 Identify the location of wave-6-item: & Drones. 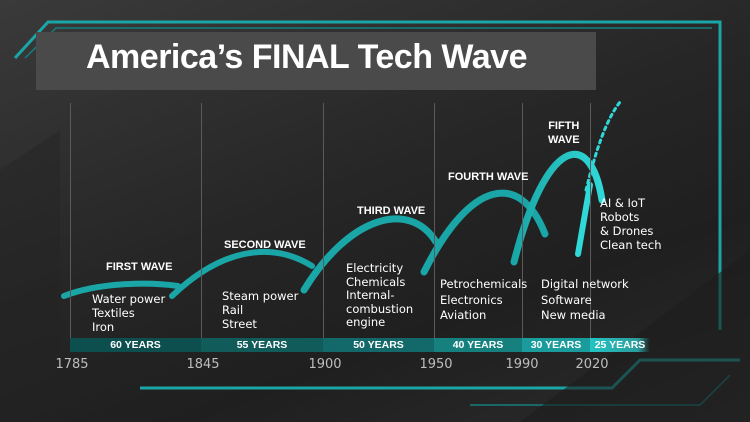
(627, 231).